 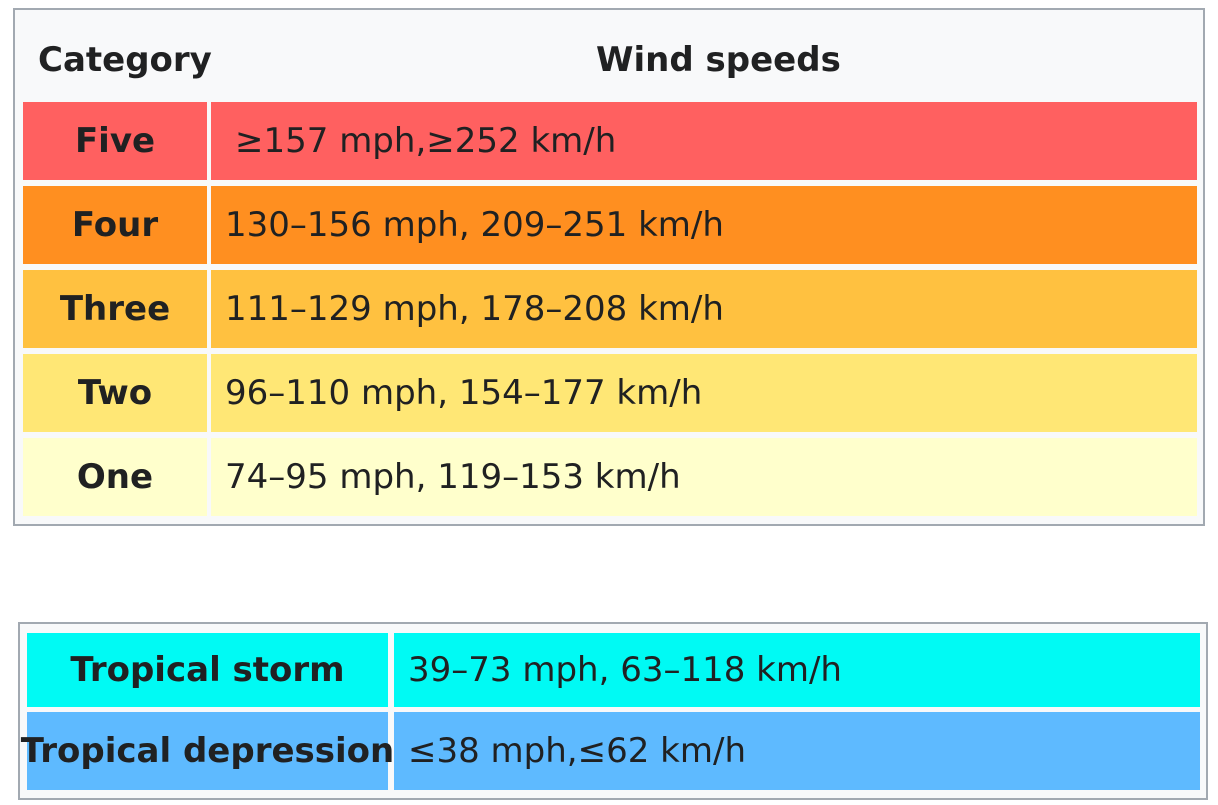 What do you see at coordinates (704, 225) in the screenshot?
I see `category-four-speed-cell: 130–156 mph, 209–251 km/h` at bounding box center [704, 225].